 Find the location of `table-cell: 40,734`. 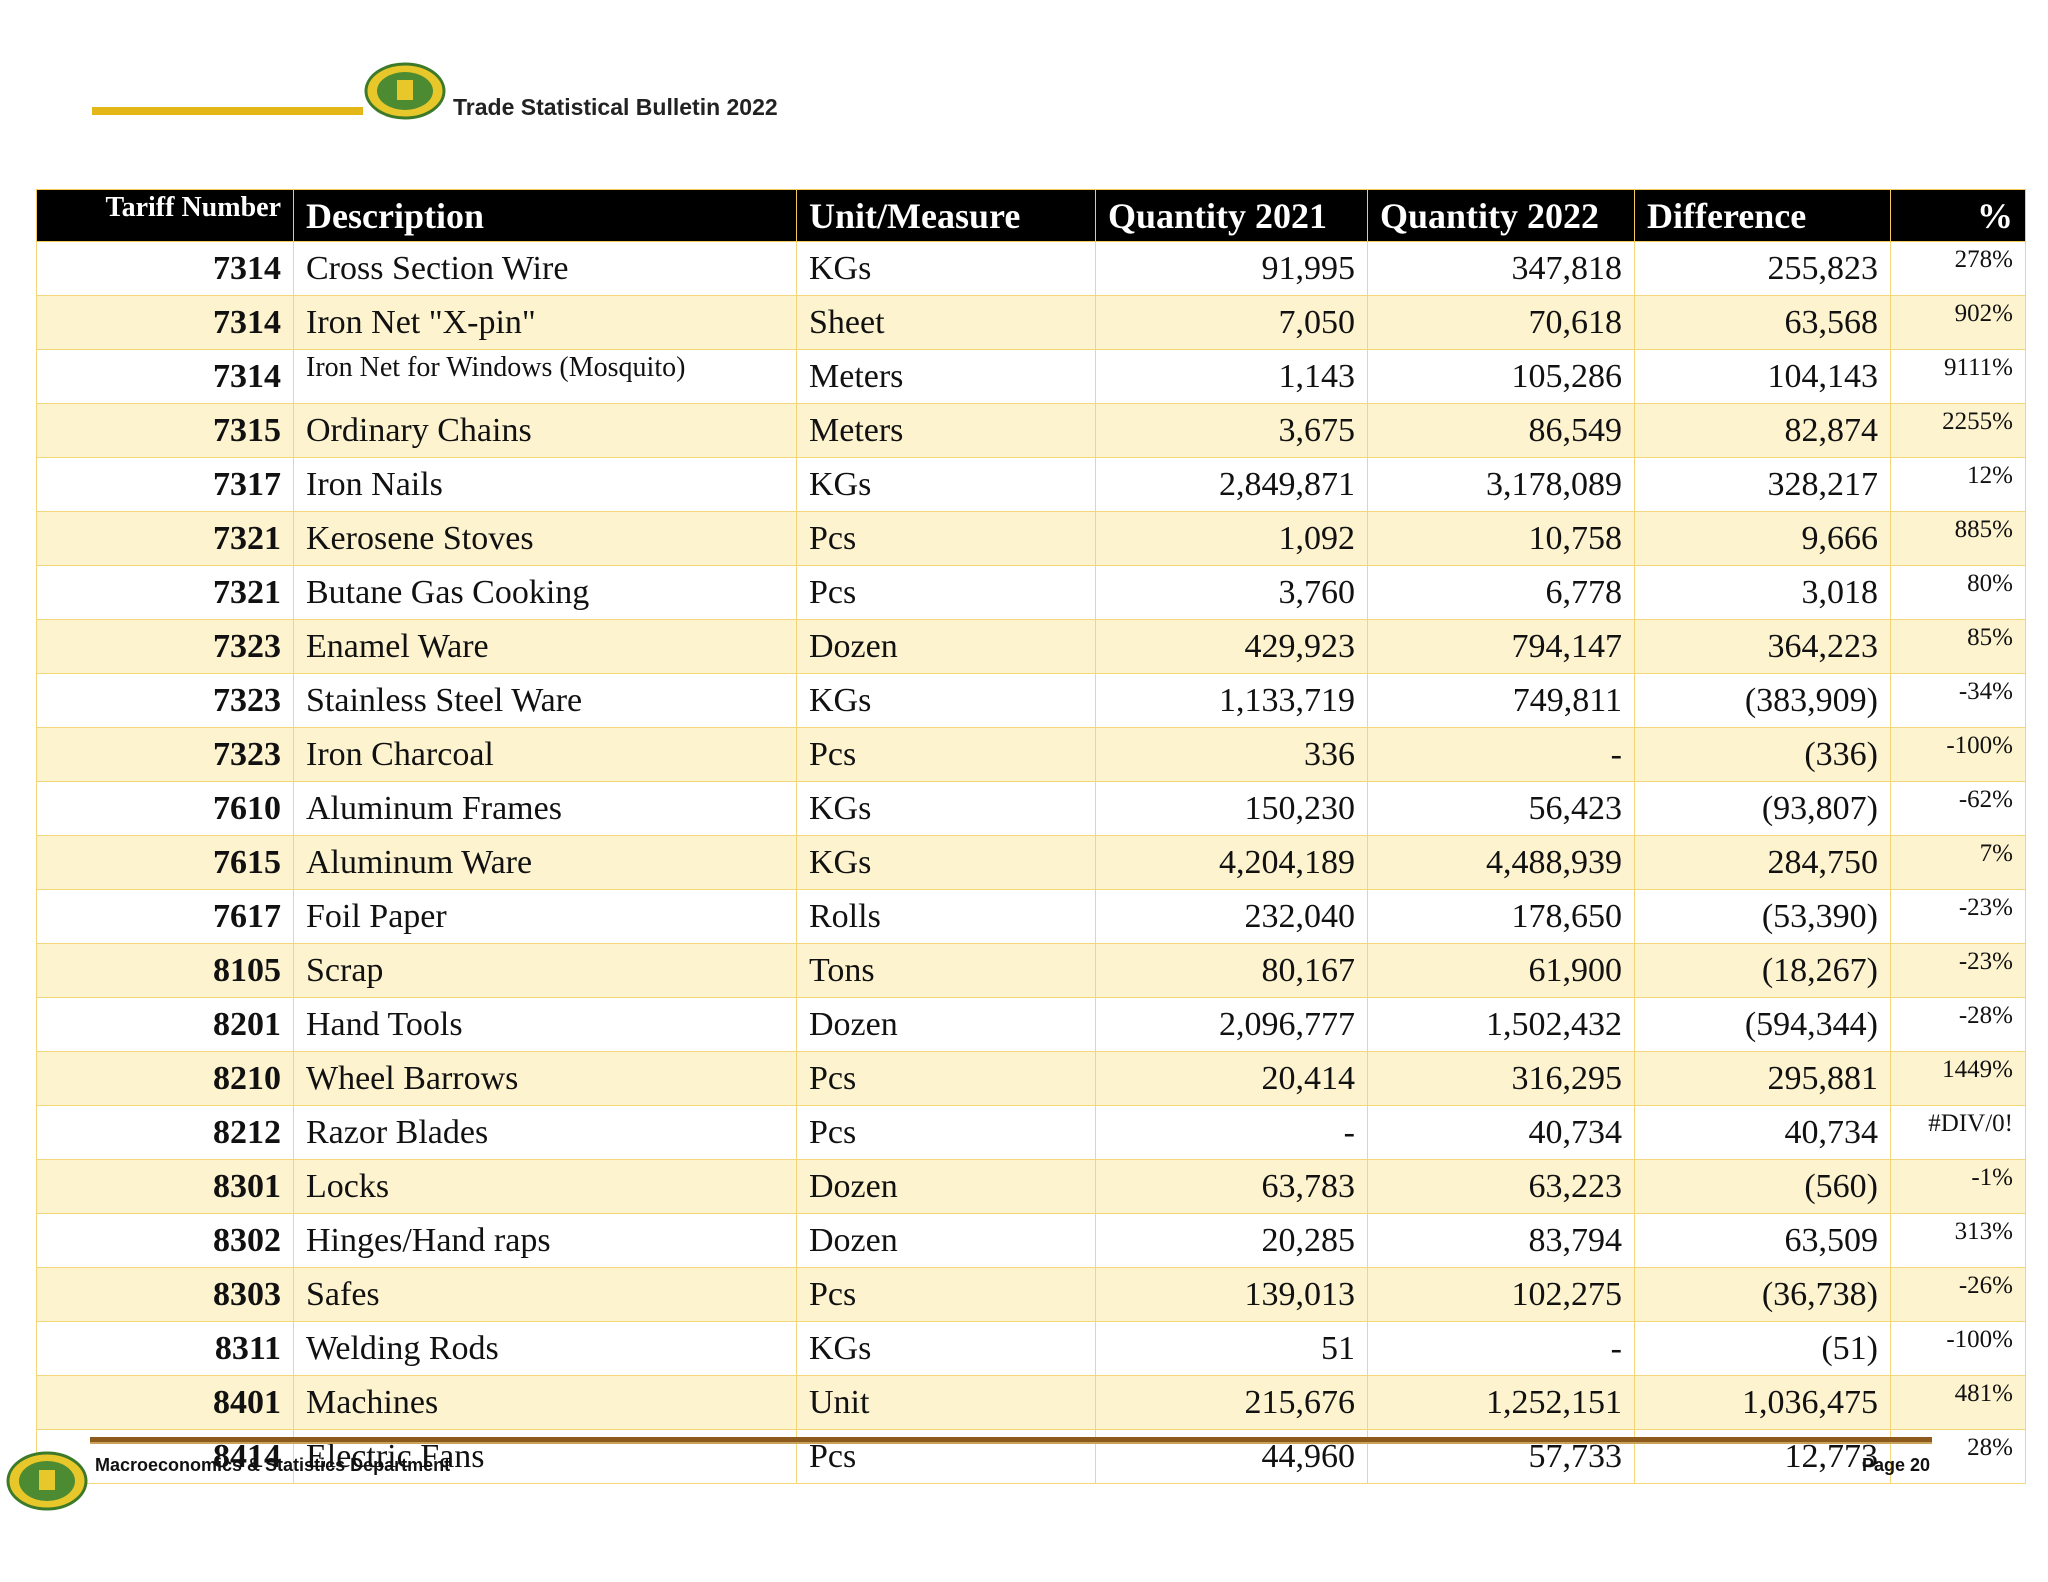

table-cell: 40,734 is located at coordinates (1762, 1132).